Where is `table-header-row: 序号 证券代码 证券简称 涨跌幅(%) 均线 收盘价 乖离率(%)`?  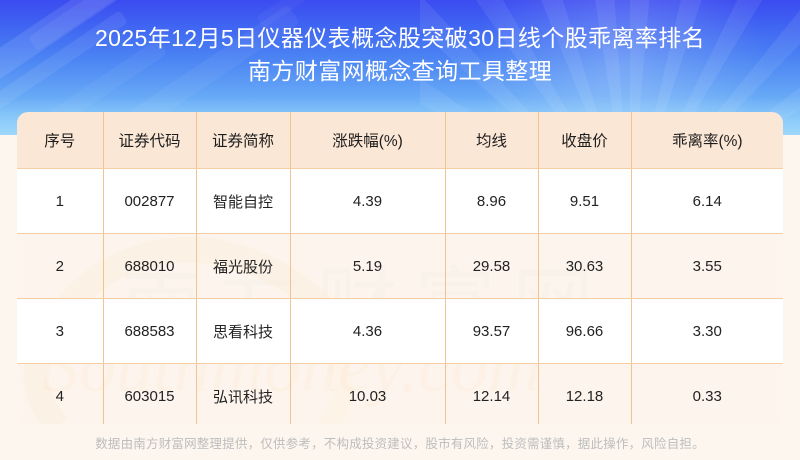 table-header-row: 序号 证券代码 证券简称 涨跌幅(%) 均线 收盘价 乖离率(%) is located at coordinates (400, 140).